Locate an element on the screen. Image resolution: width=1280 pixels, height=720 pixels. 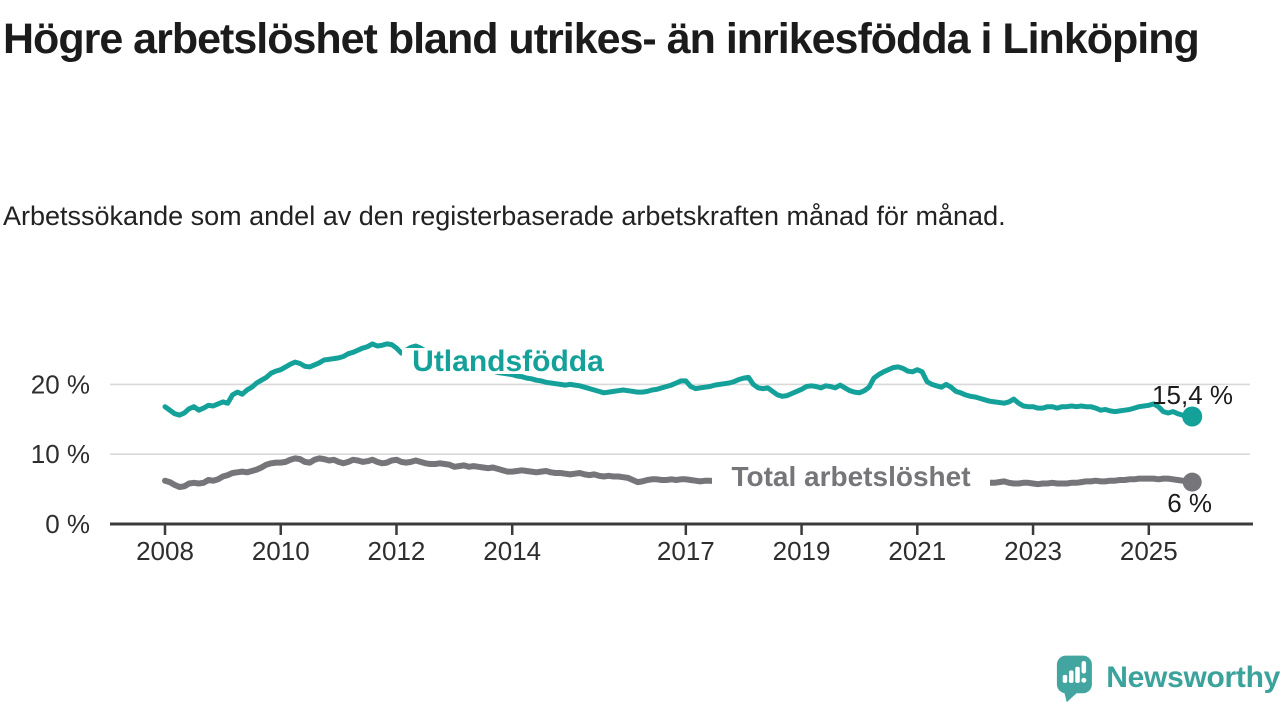
series-label-utlandsfodda: Utlandsfödda is located at coordinates (508, 361).